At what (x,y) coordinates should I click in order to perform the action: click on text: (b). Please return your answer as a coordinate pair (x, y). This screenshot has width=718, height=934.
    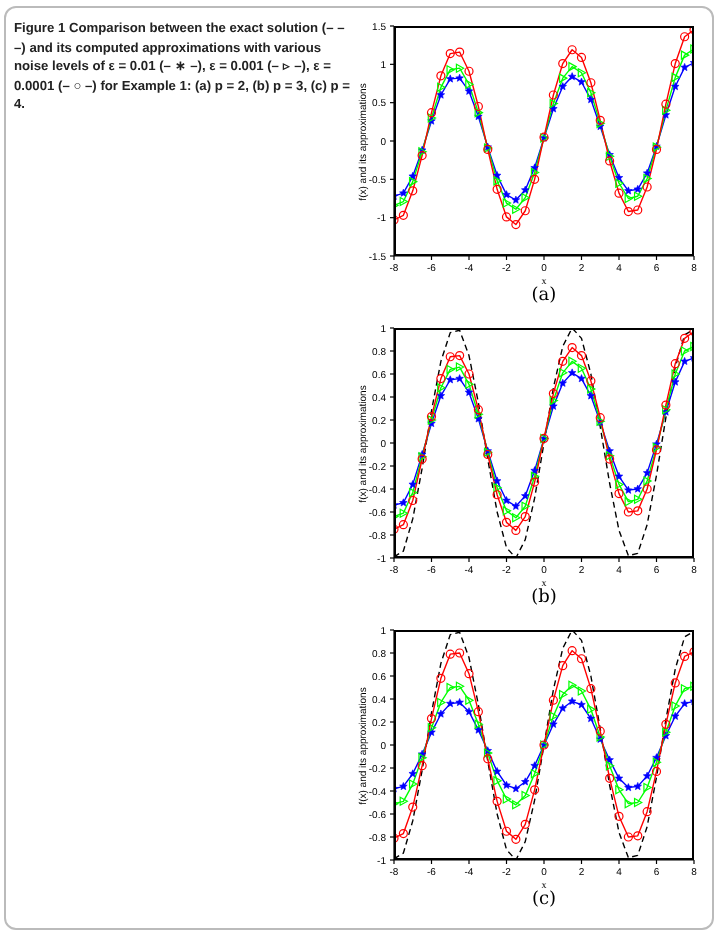
    Looking at the image, I should click on (544, 598).